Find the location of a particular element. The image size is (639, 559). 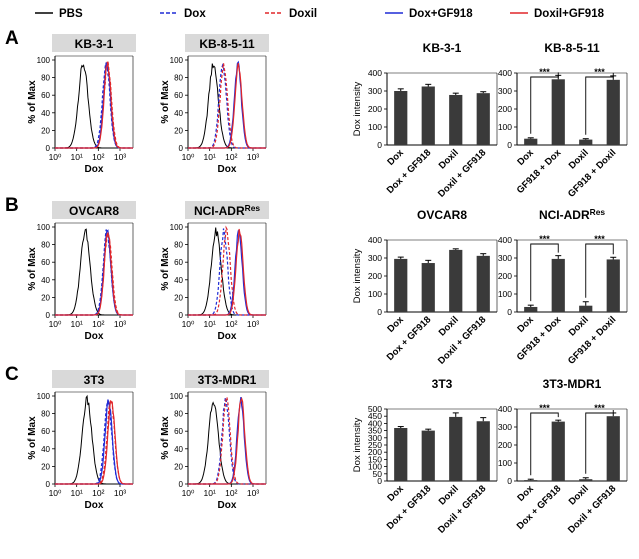

bar-title-main: NCI-ADR is located at coordinates (564, 215).